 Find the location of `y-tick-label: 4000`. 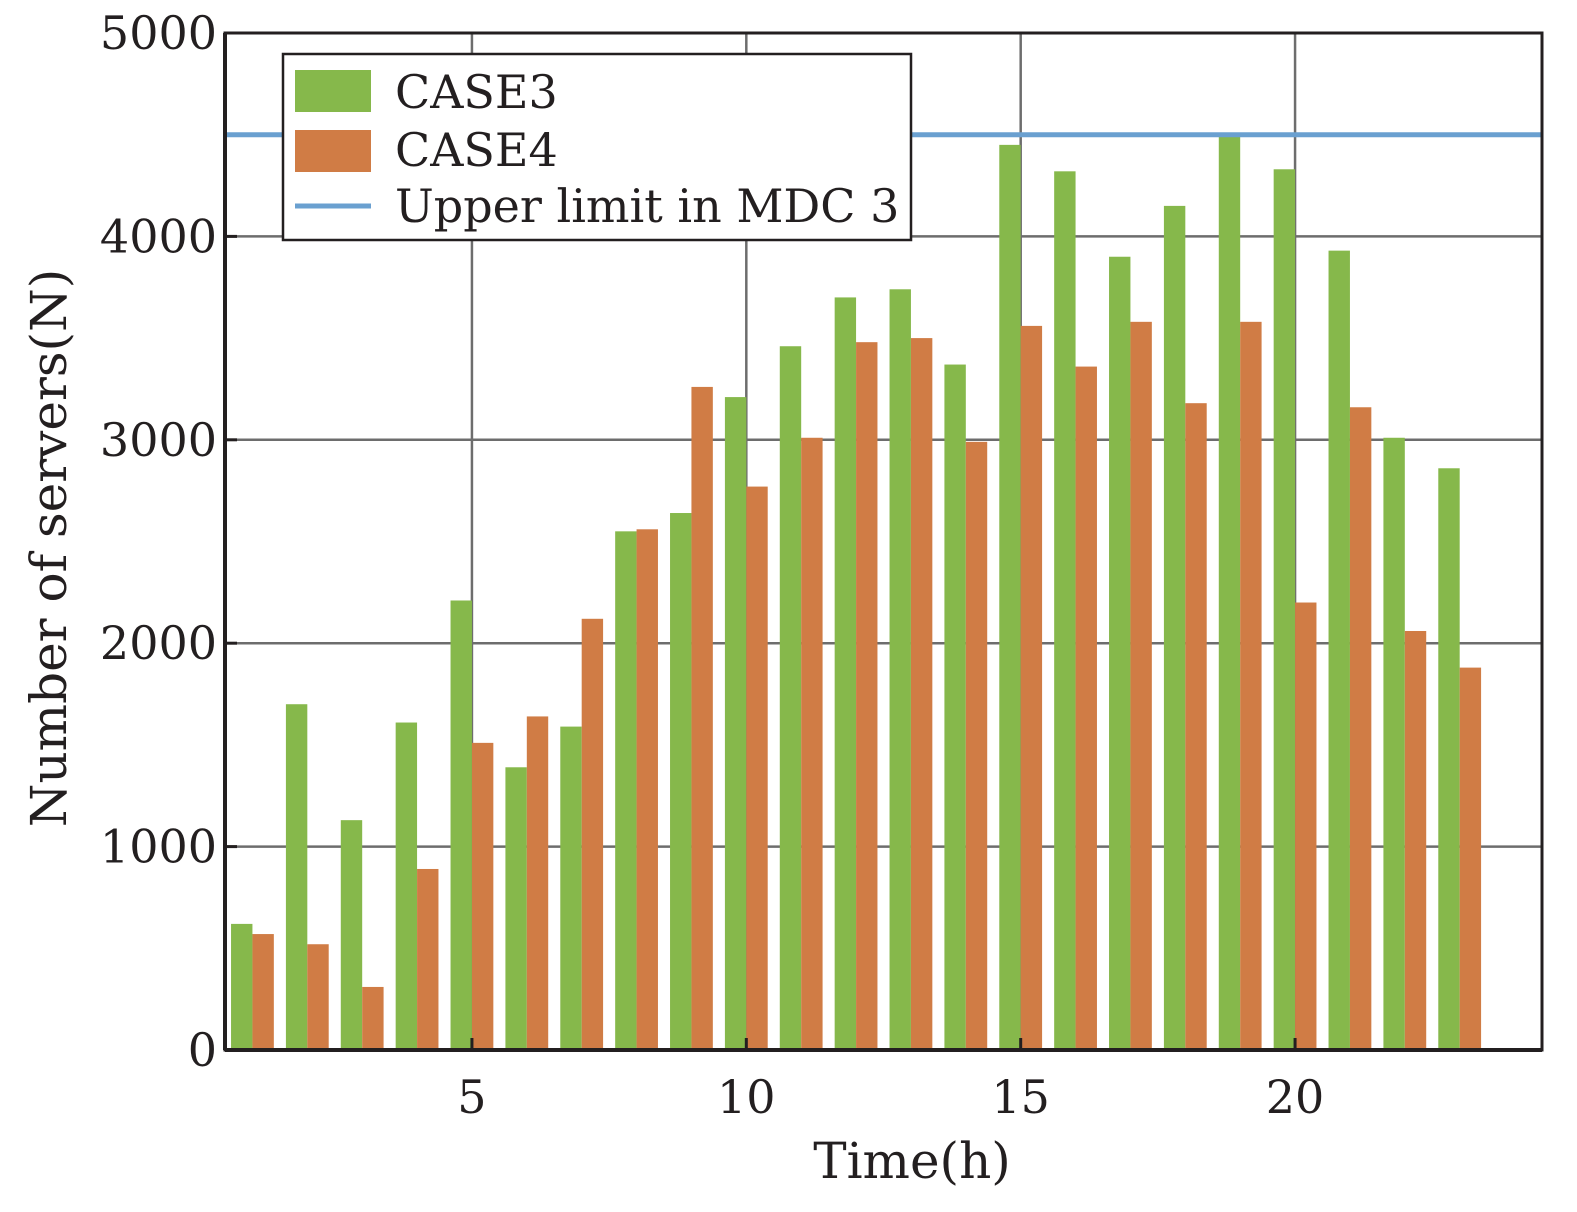

y-tick-label: 4000 is located at coordinates (158, 236).